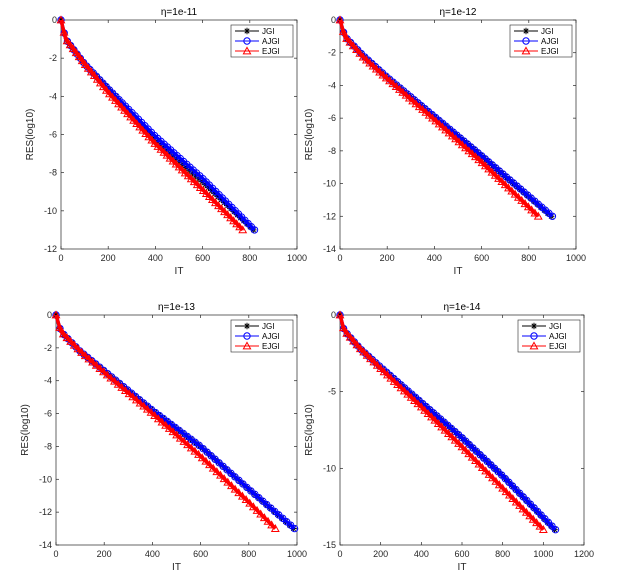  I want to click on legend-label: JGI, so click(268, 31).